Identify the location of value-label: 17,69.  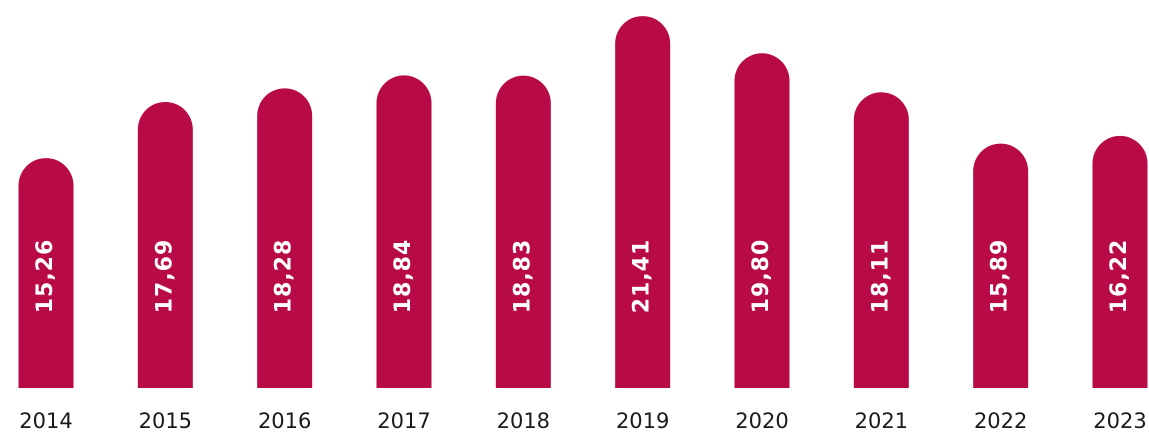
(164, 276).